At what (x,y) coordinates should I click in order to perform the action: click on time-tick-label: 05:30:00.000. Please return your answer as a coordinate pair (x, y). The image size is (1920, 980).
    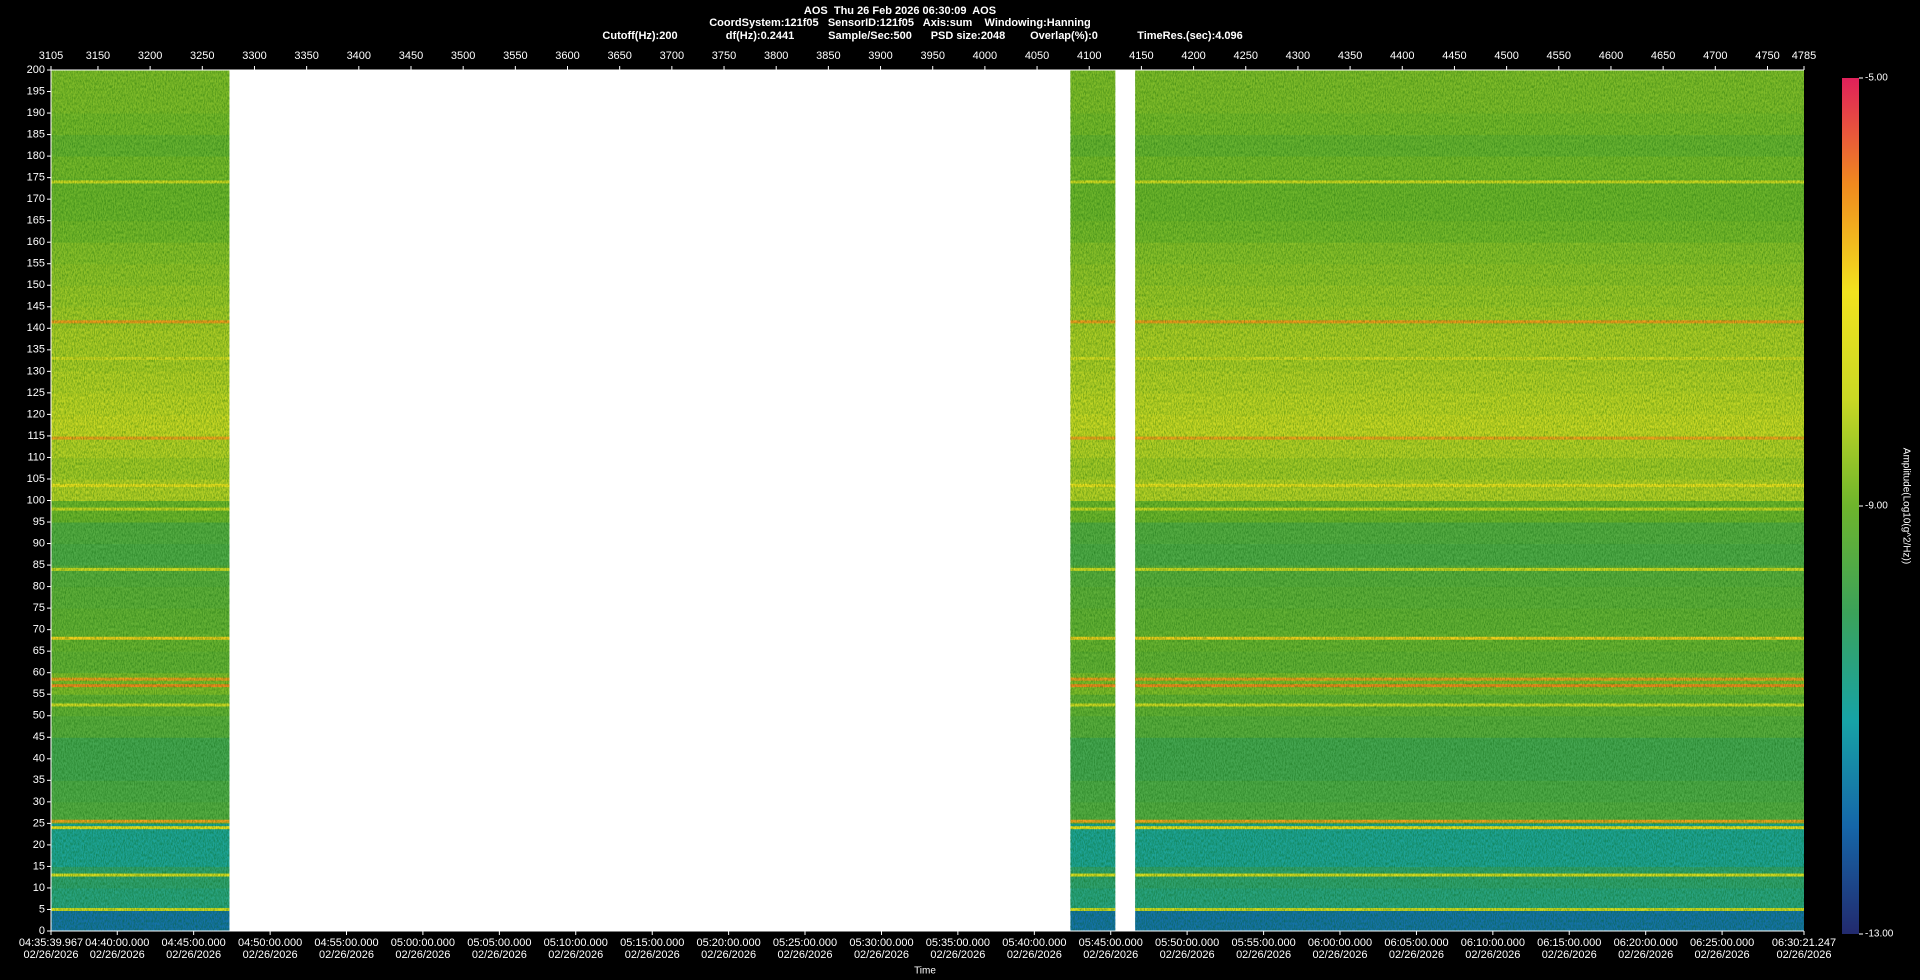
    Looking at the image, I should click on (881, 943).